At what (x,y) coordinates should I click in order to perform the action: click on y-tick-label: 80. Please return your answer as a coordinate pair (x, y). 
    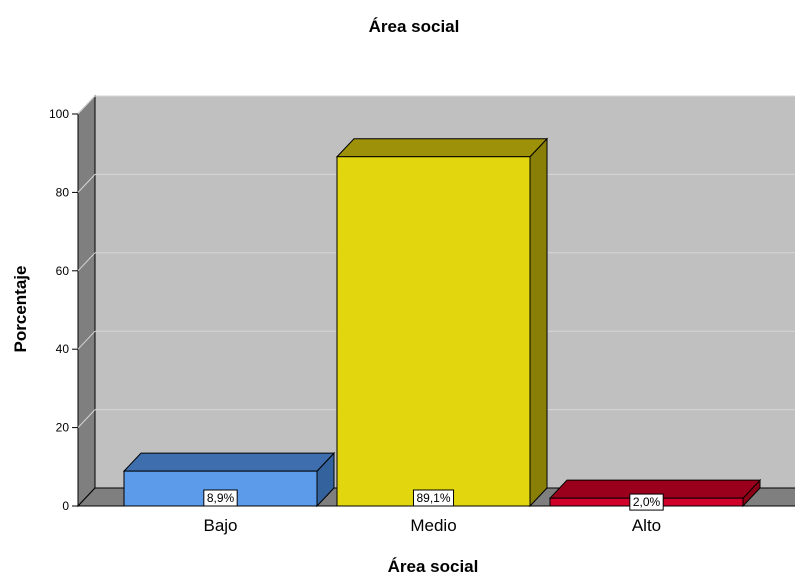
    Looking at the image, I should click on (63, 192).